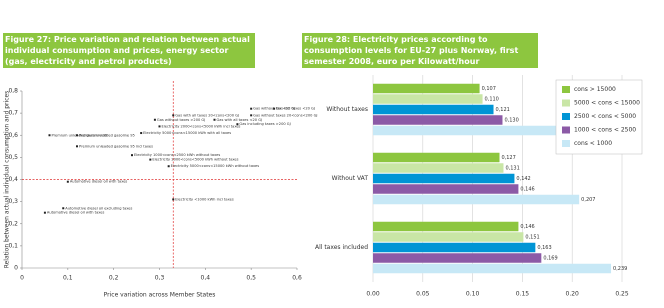 The height and width of the screenshot is (308, 664). What do you see at coordinates (508, 158) in the screenshot?
I see `value-label: 0,127` at bounding box center [508, 158].